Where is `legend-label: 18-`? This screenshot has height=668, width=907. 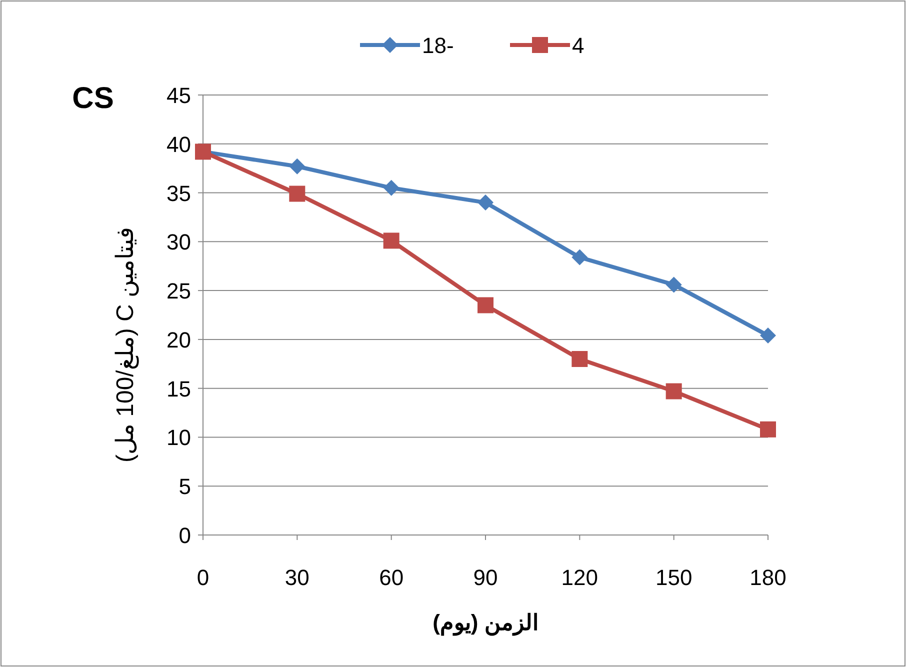
legend-label: 18- is located at coordinates (438, 45).